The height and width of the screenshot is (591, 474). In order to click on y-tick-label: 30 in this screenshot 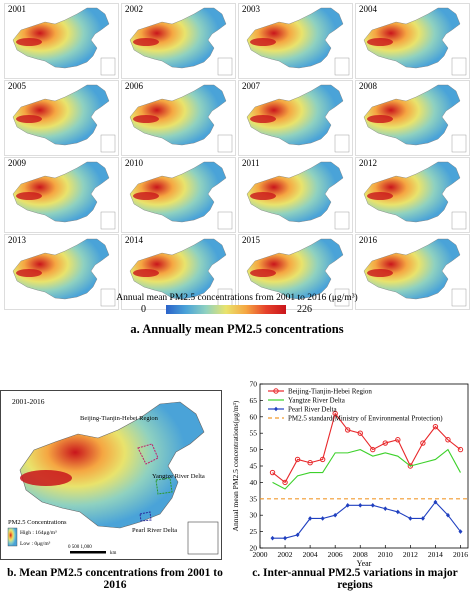, I will do `click(254, 515)`.